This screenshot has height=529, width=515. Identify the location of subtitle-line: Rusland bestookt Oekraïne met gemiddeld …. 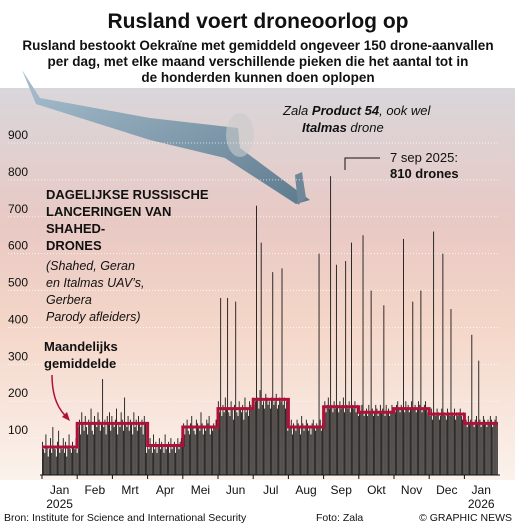
(257, 45).